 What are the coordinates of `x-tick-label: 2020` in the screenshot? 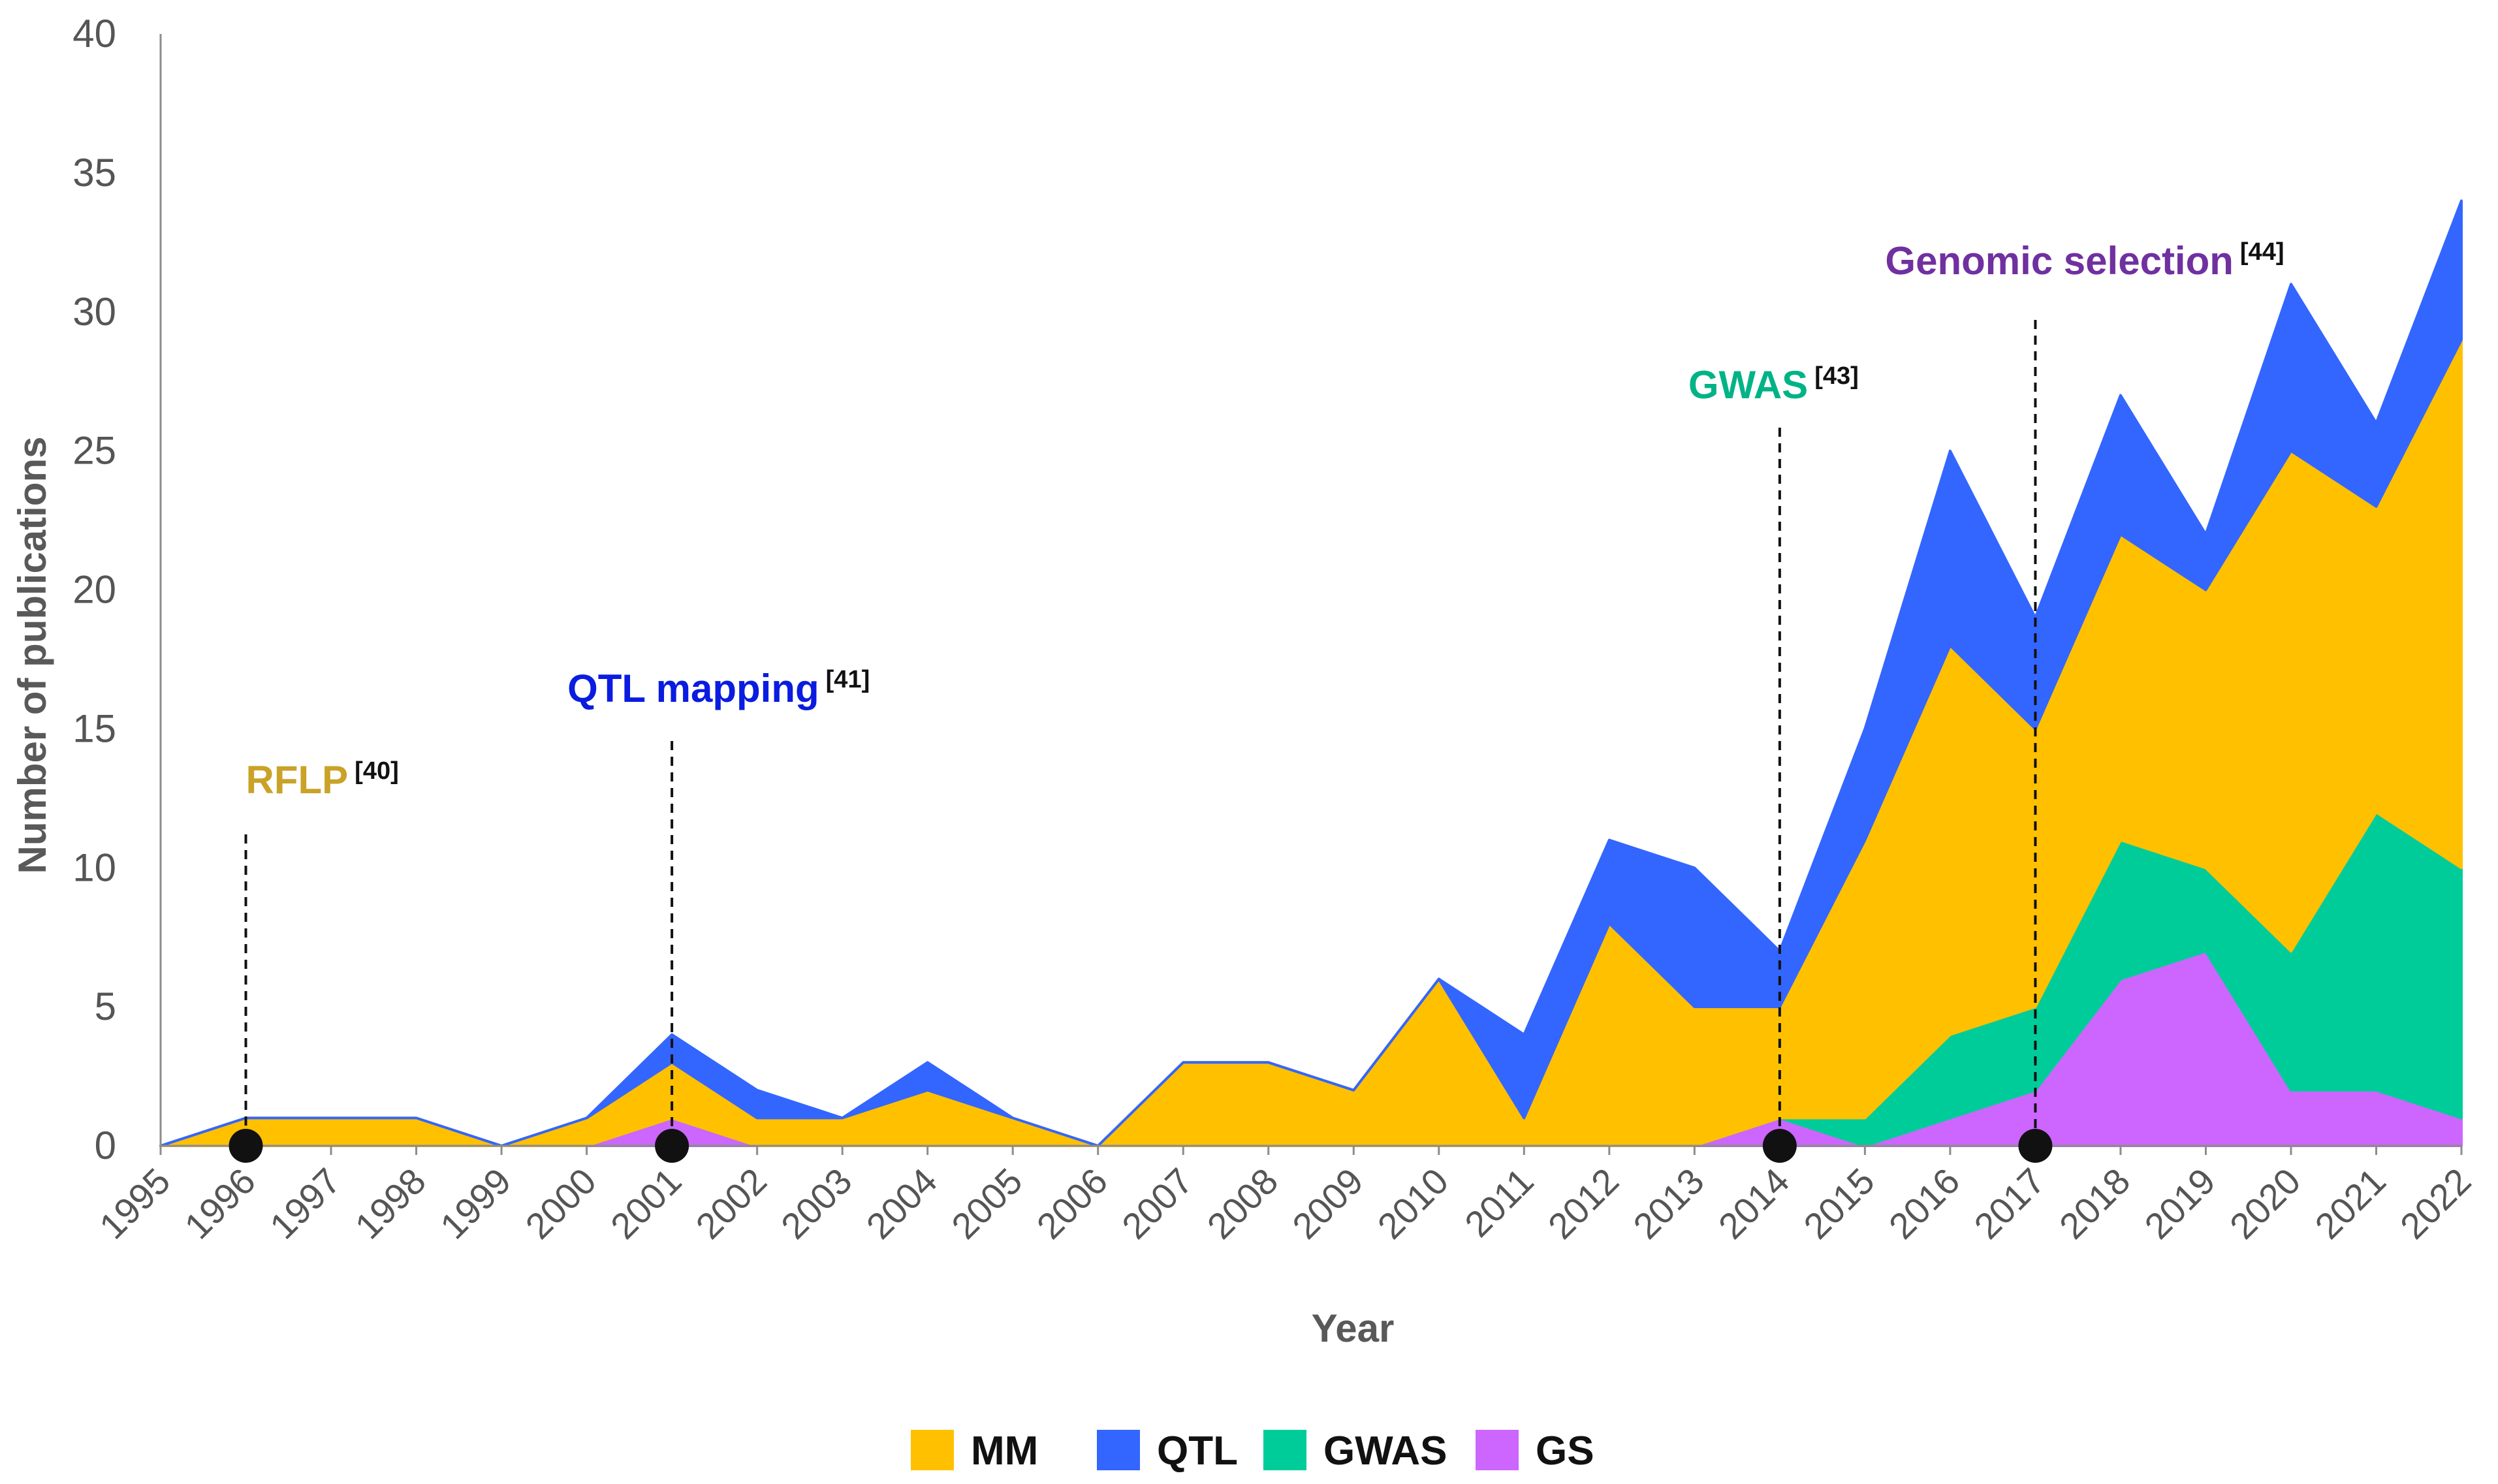 It's located at (2265, 1203).